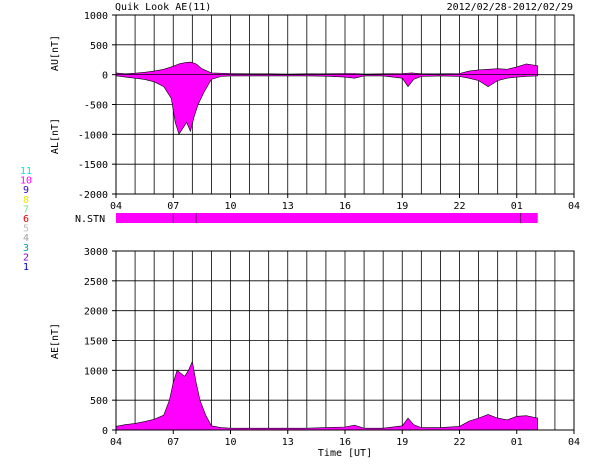 This screenshot has height=464, width=590. Describe the element at coordinates (26, 181) in the screenshot. I see `station-number-label: 10` at that location.